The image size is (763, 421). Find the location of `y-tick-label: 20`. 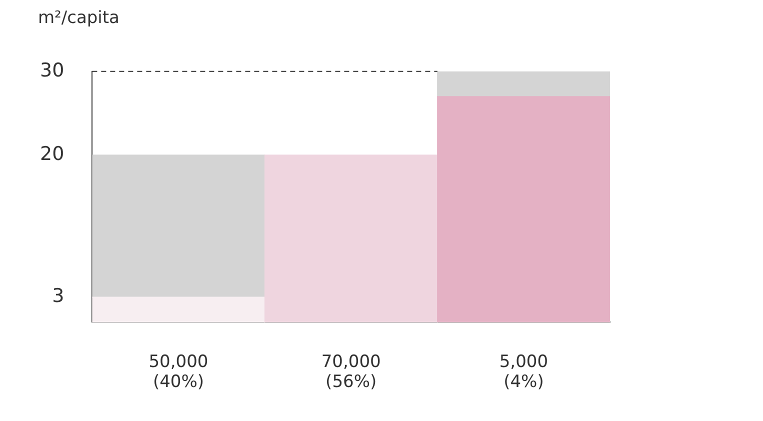

y-tick-label: 20 is located at coordinates (52, 153).